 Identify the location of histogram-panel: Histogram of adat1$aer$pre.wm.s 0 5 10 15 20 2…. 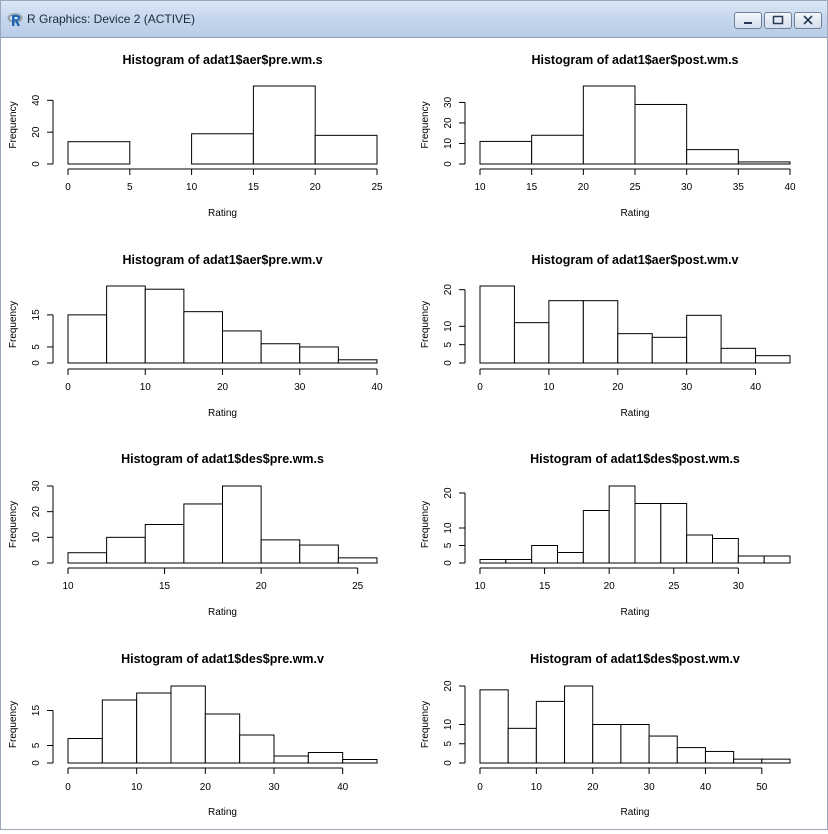
(195, 136).